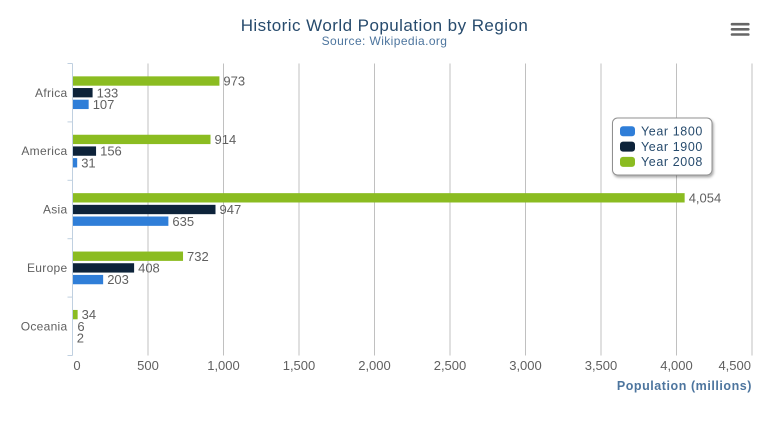 The height and width of the screenshot is (421, 769). I want to click on svg-text: 1,000, so click(223, 365).